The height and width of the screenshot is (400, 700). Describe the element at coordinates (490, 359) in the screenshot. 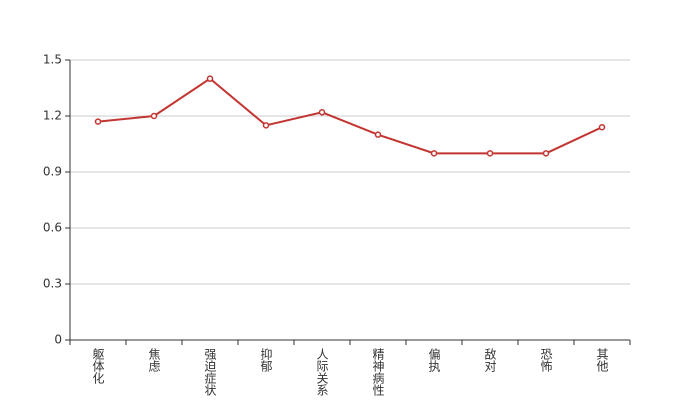

I see `x-tick-label: 敌对` at that location.